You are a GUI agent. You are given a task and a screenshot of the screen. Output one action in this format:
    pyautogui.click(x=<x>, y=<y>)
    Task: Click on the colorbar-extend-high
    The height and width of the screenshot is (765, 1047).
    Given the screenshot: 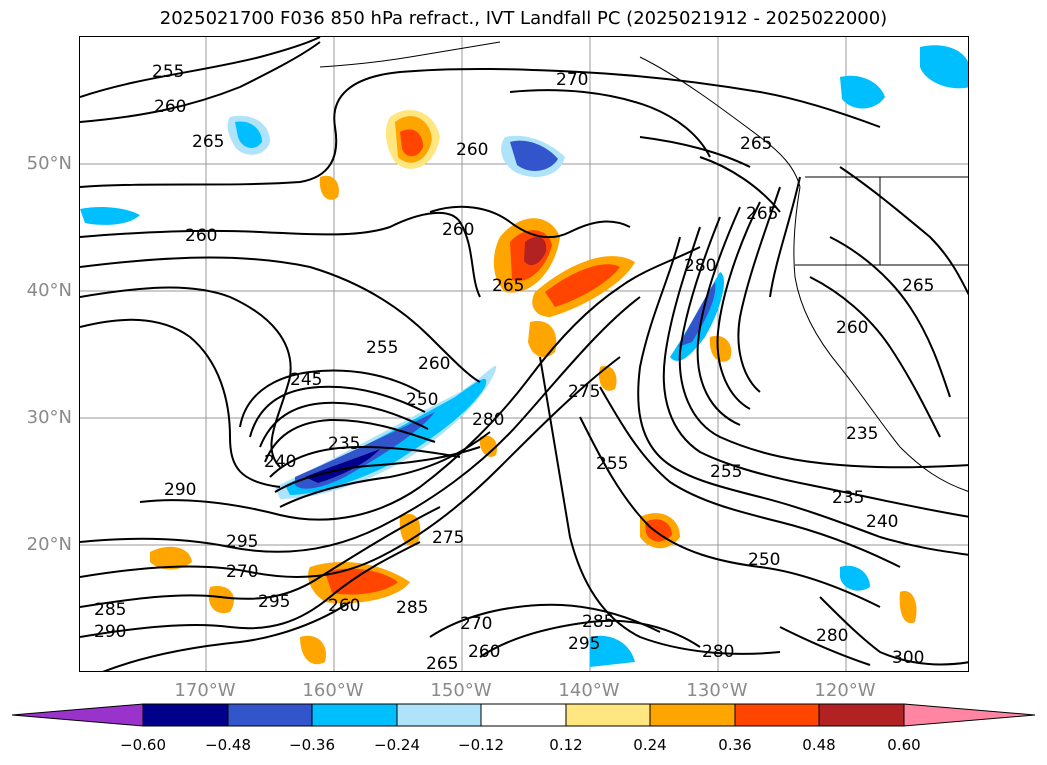 What is the action you would take?
    pyautogui.click(x=969, y=715)
    